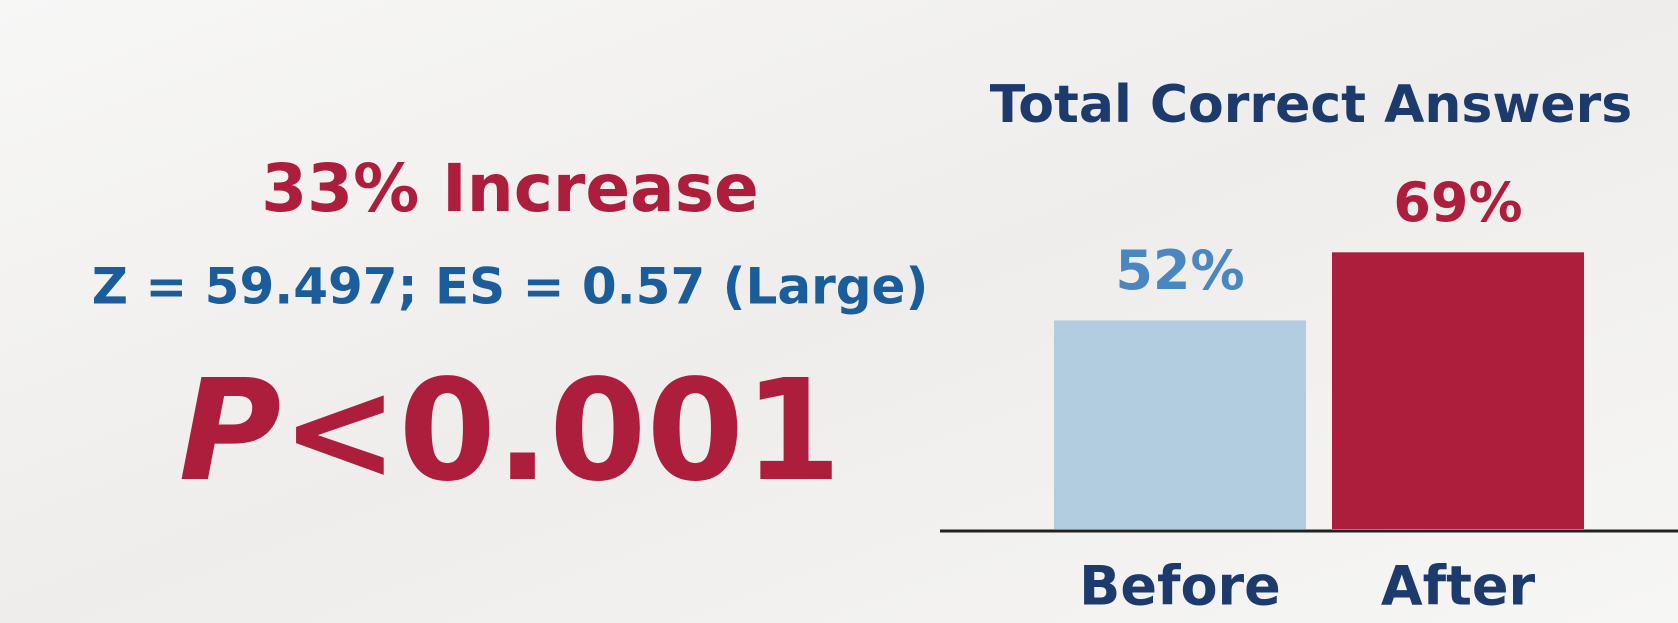  I want to click on stats: Z = 59.497; ES = 0.57 (Large), so click(510, 287).